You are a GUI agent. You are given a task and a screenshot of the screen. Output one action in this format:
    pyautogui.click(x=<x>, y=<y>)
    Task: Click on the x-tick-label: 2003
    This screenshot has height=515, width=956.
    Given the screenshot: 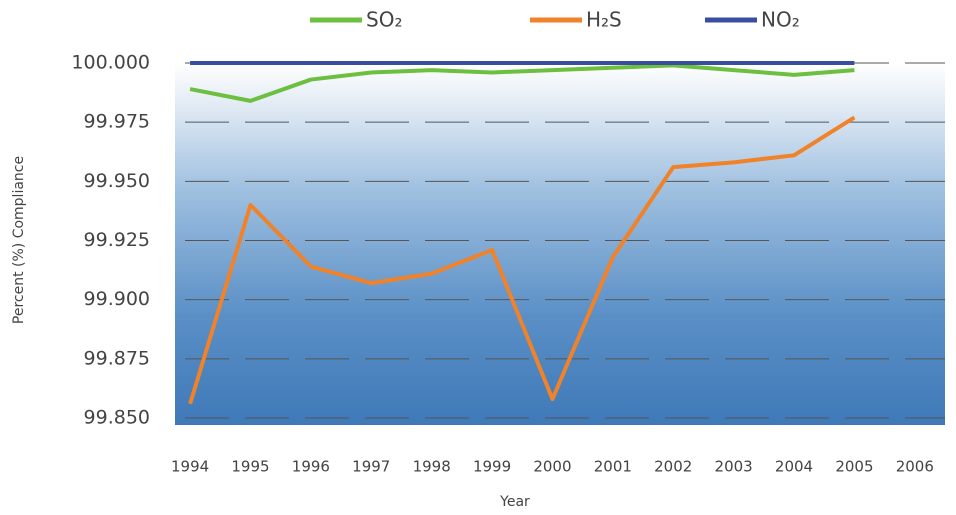 What is the action you would take?
    pyautogui.click(x=734, y=467)
    